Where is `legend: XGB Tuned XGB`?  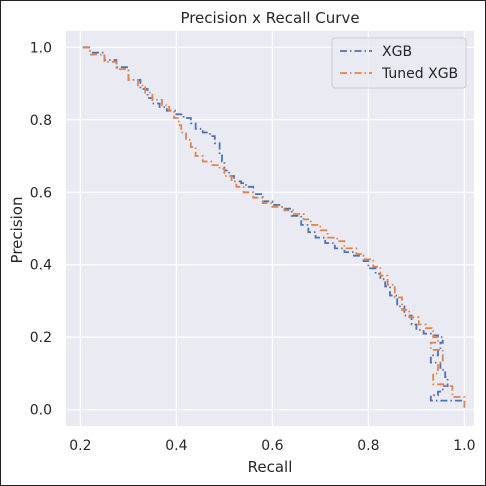
legend: XGB Tuned XGB is located at coordinates (399, 63).